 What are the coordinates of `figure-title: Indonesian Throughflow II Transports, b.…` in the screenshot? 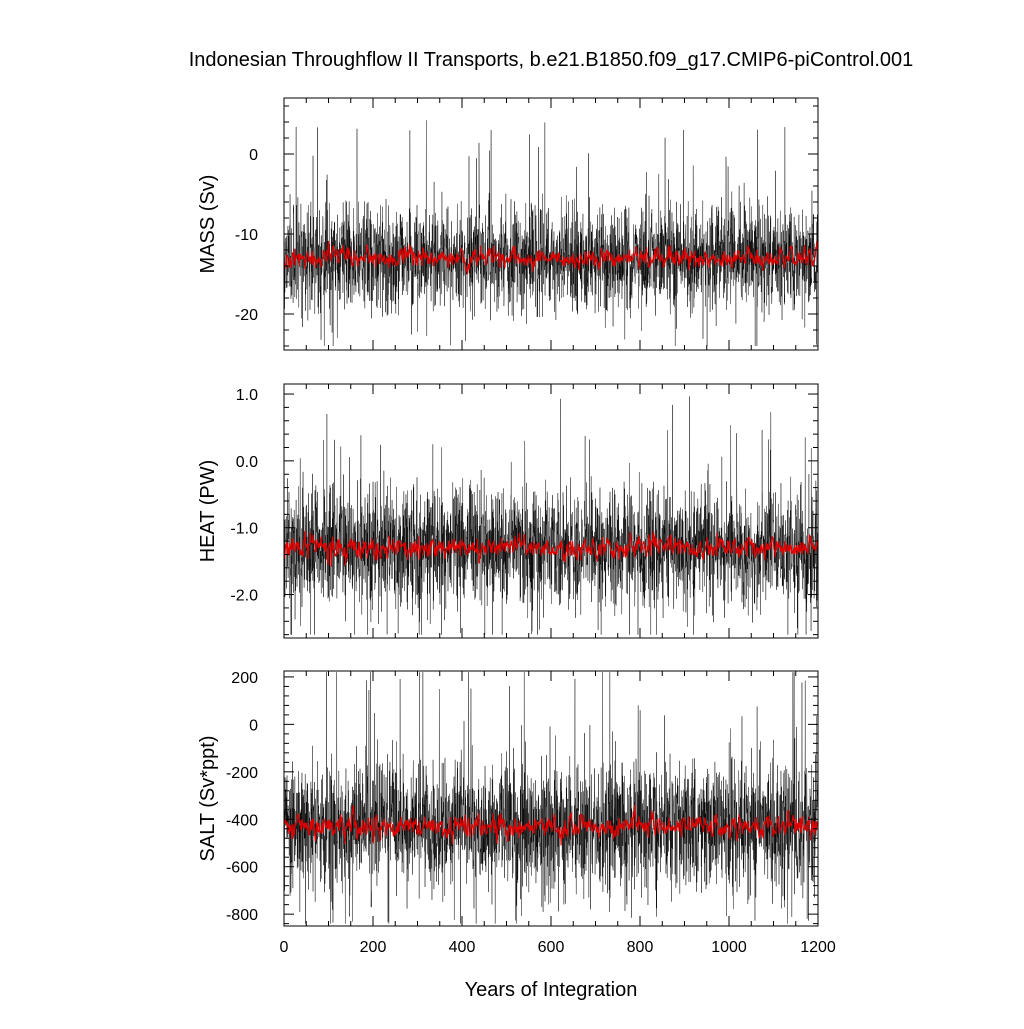 It's located at (551, 60).